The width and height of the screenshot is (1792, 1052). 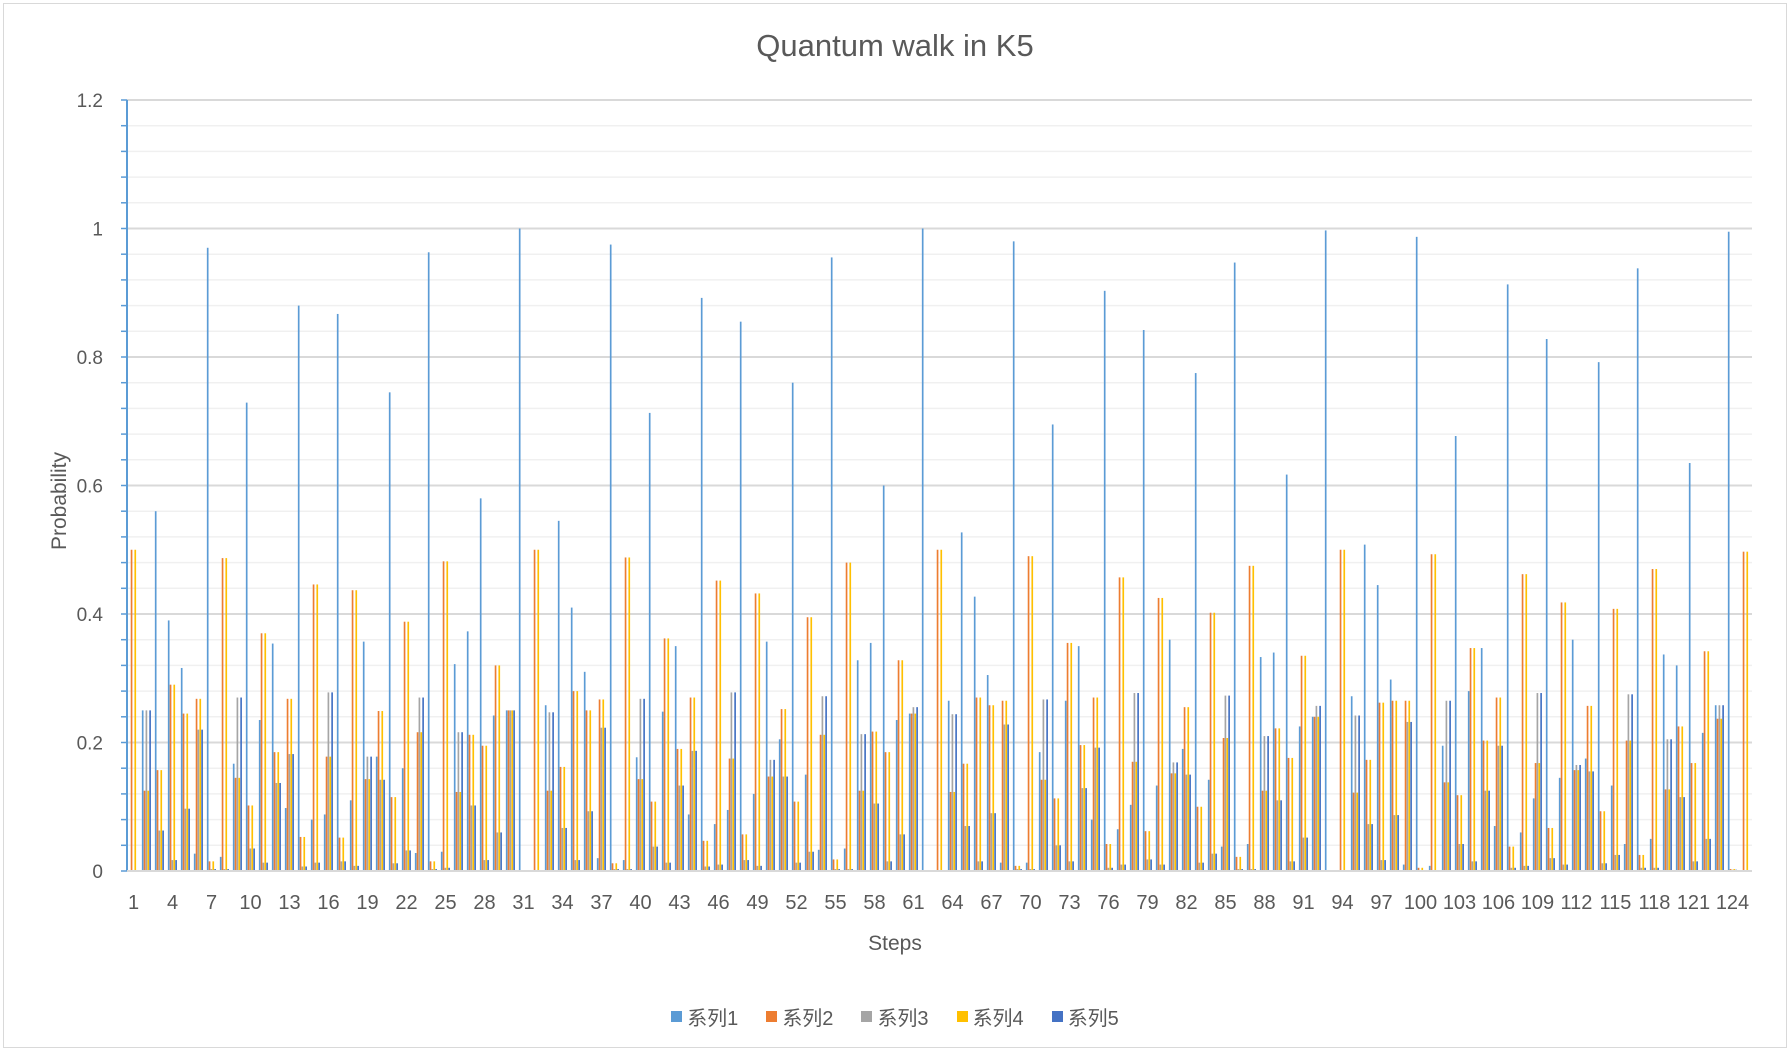 I want to click on legend-label: 系列4, so click(x=998, y=1019).